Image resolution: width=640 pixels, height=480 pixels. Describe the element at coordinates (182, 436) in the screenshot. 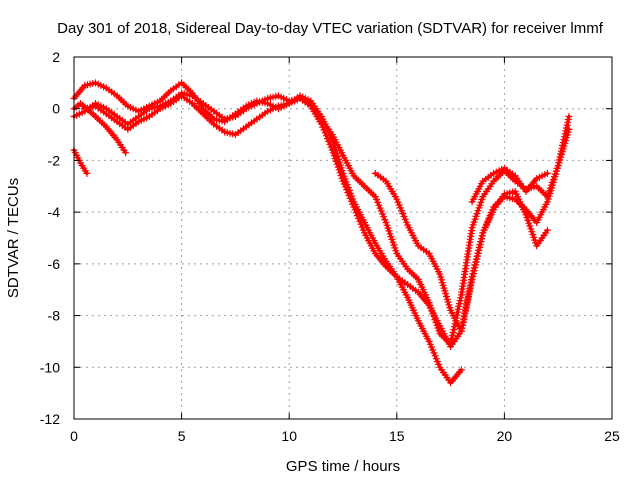

I see `x-tick-label: 5` at that location.